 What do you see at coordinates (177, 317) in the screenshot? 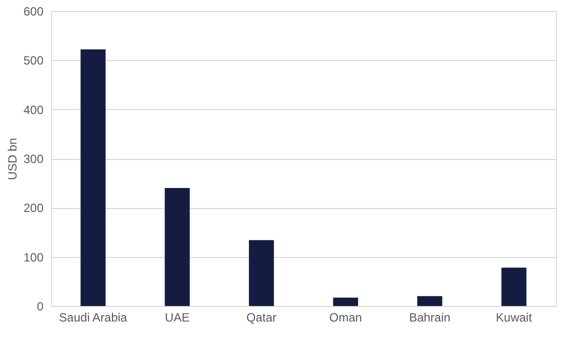
I see `x-tick-label: UAE` at bounding box center [177, 317].